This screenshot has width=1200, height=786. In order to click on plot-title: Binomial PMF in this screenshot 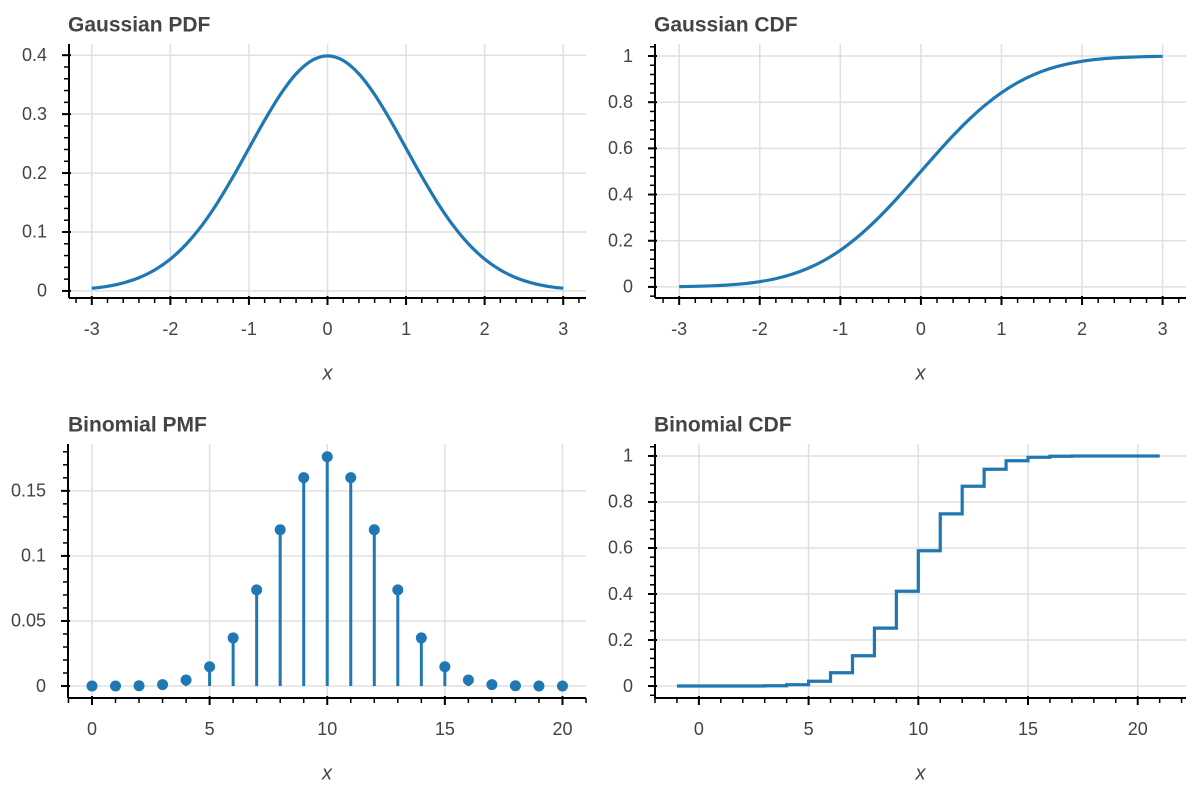, I will do `click(137, 425)`.